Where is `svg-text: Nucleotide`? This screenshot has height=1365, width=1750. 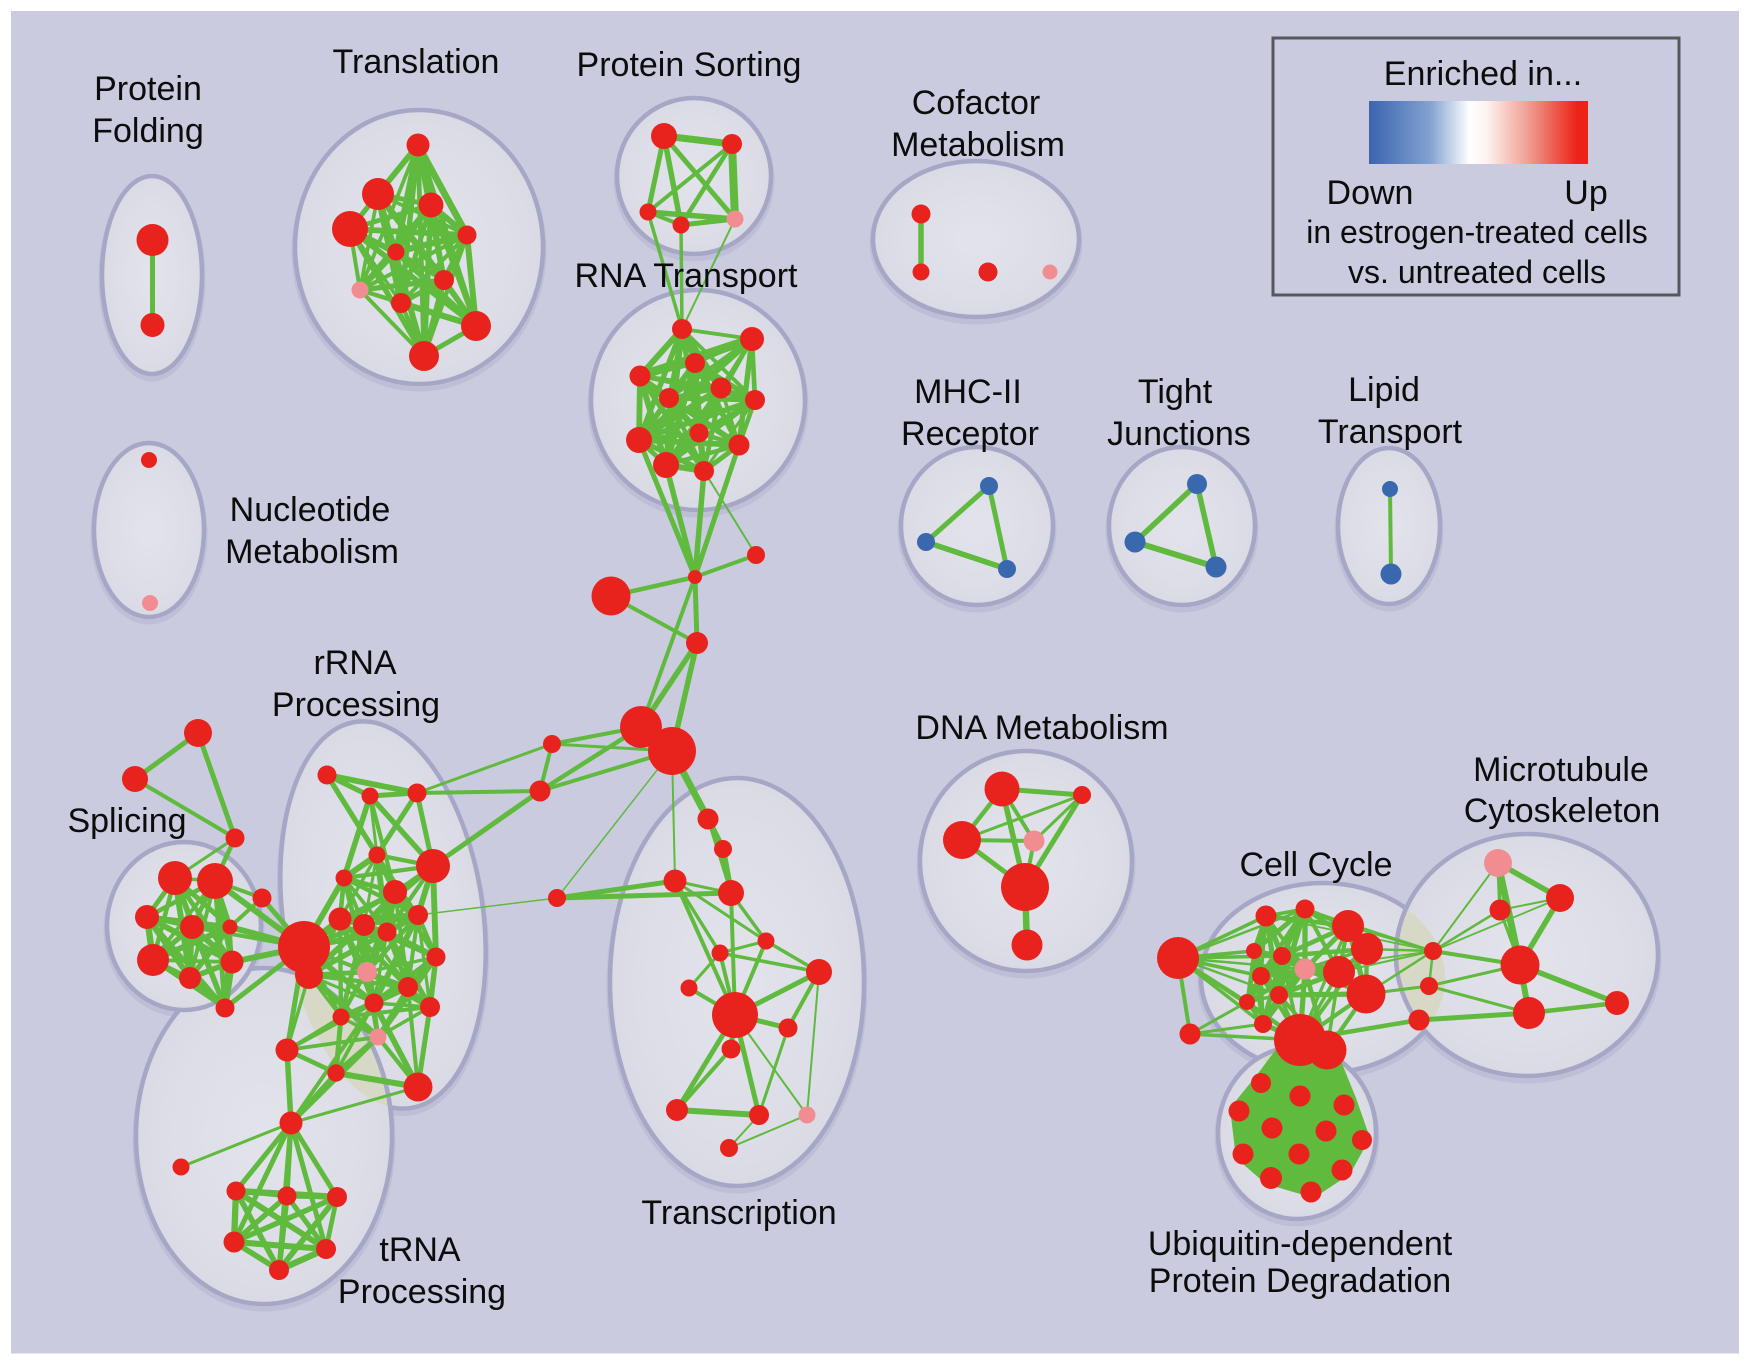 svg-text: Nucleotide is located at coordinates (310, 510).